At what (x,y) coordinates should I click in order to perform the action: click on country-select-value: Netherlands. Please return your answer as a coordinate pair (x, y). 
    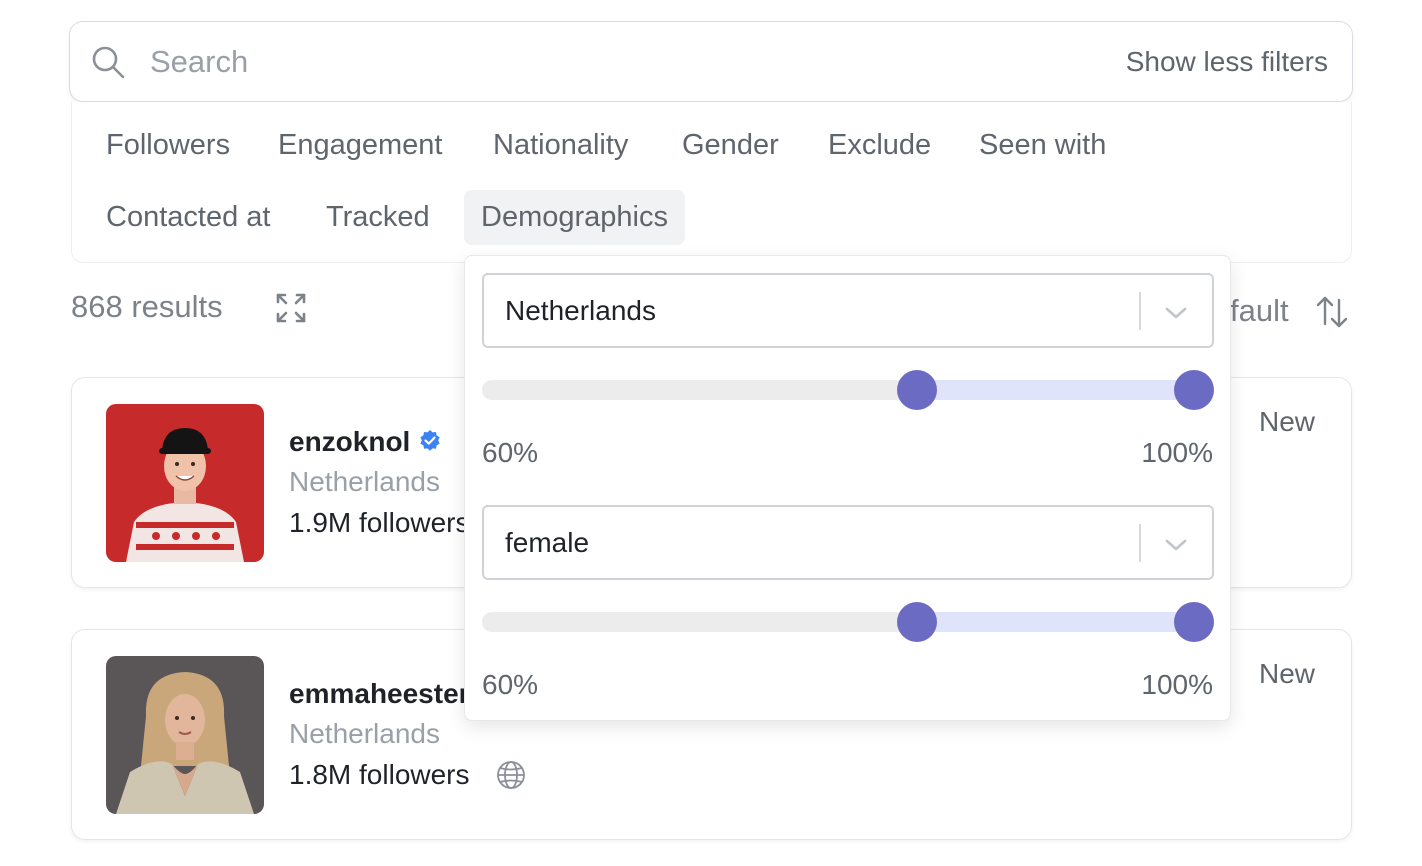
    Looking at the image, I should click on (580, 310).